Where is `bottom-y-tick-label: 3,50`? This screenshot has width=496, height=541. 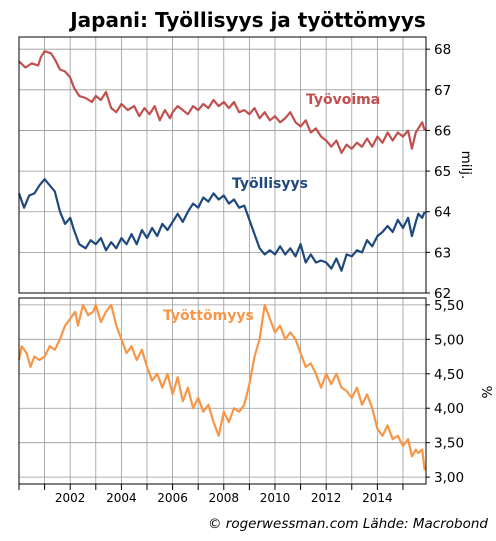
bottom-y-tick-label: 3,50 is located at coordinates (449, 444).